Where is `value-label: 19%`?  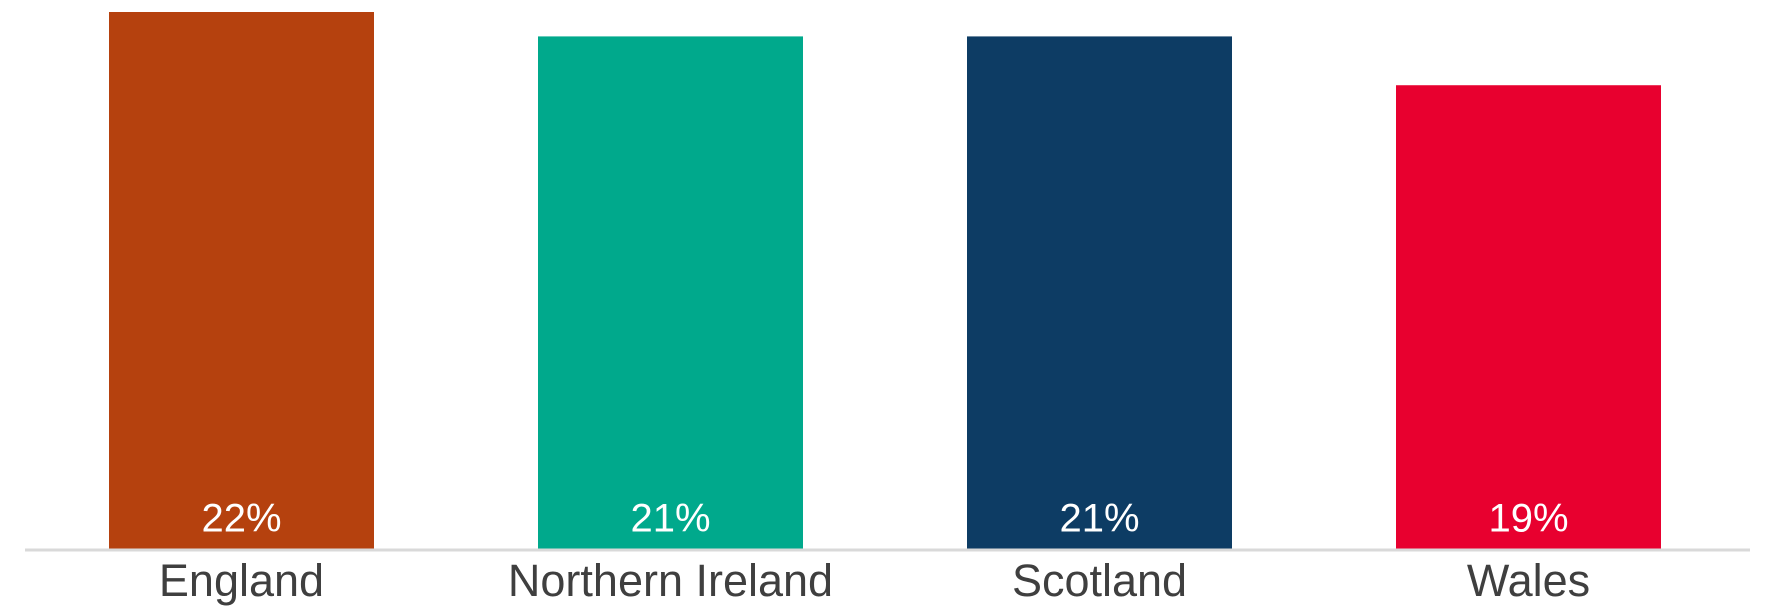
value-label: 19% is located at coordinates (1528, 519).